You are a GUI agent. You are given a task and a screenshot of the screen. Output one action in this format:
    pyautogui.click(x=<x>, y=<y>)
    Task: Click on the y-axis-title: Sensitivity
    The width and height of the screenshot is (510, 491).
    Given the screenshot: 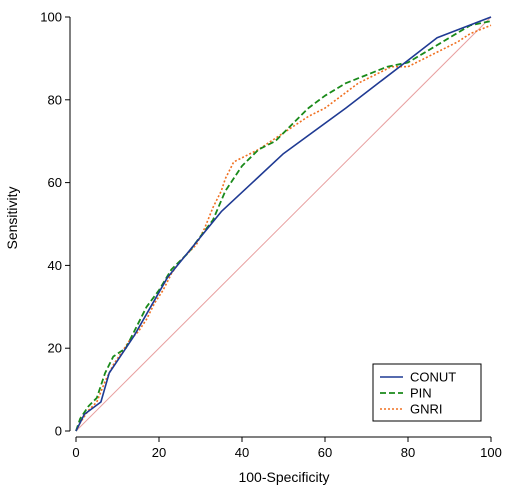 What is the action you would take?
    pyautogui.click(x=12, y=217)
    